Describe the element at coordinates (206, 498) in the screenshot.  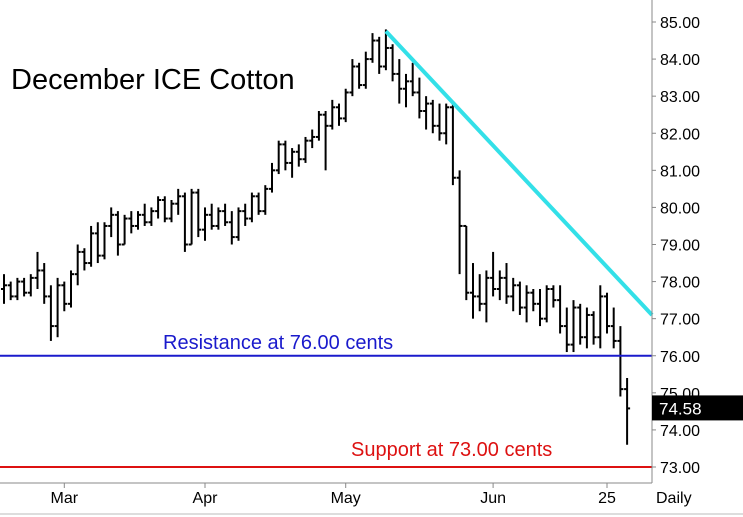
I see `x-tick-label: Apr` at that location.